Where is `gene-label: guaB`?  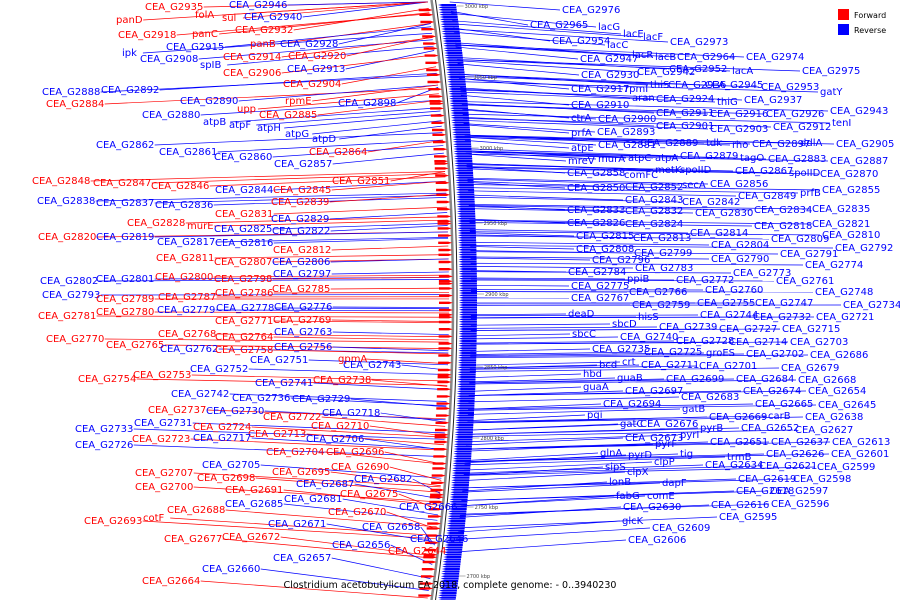 gene-label: guaB is located at coordinates (630, 378).